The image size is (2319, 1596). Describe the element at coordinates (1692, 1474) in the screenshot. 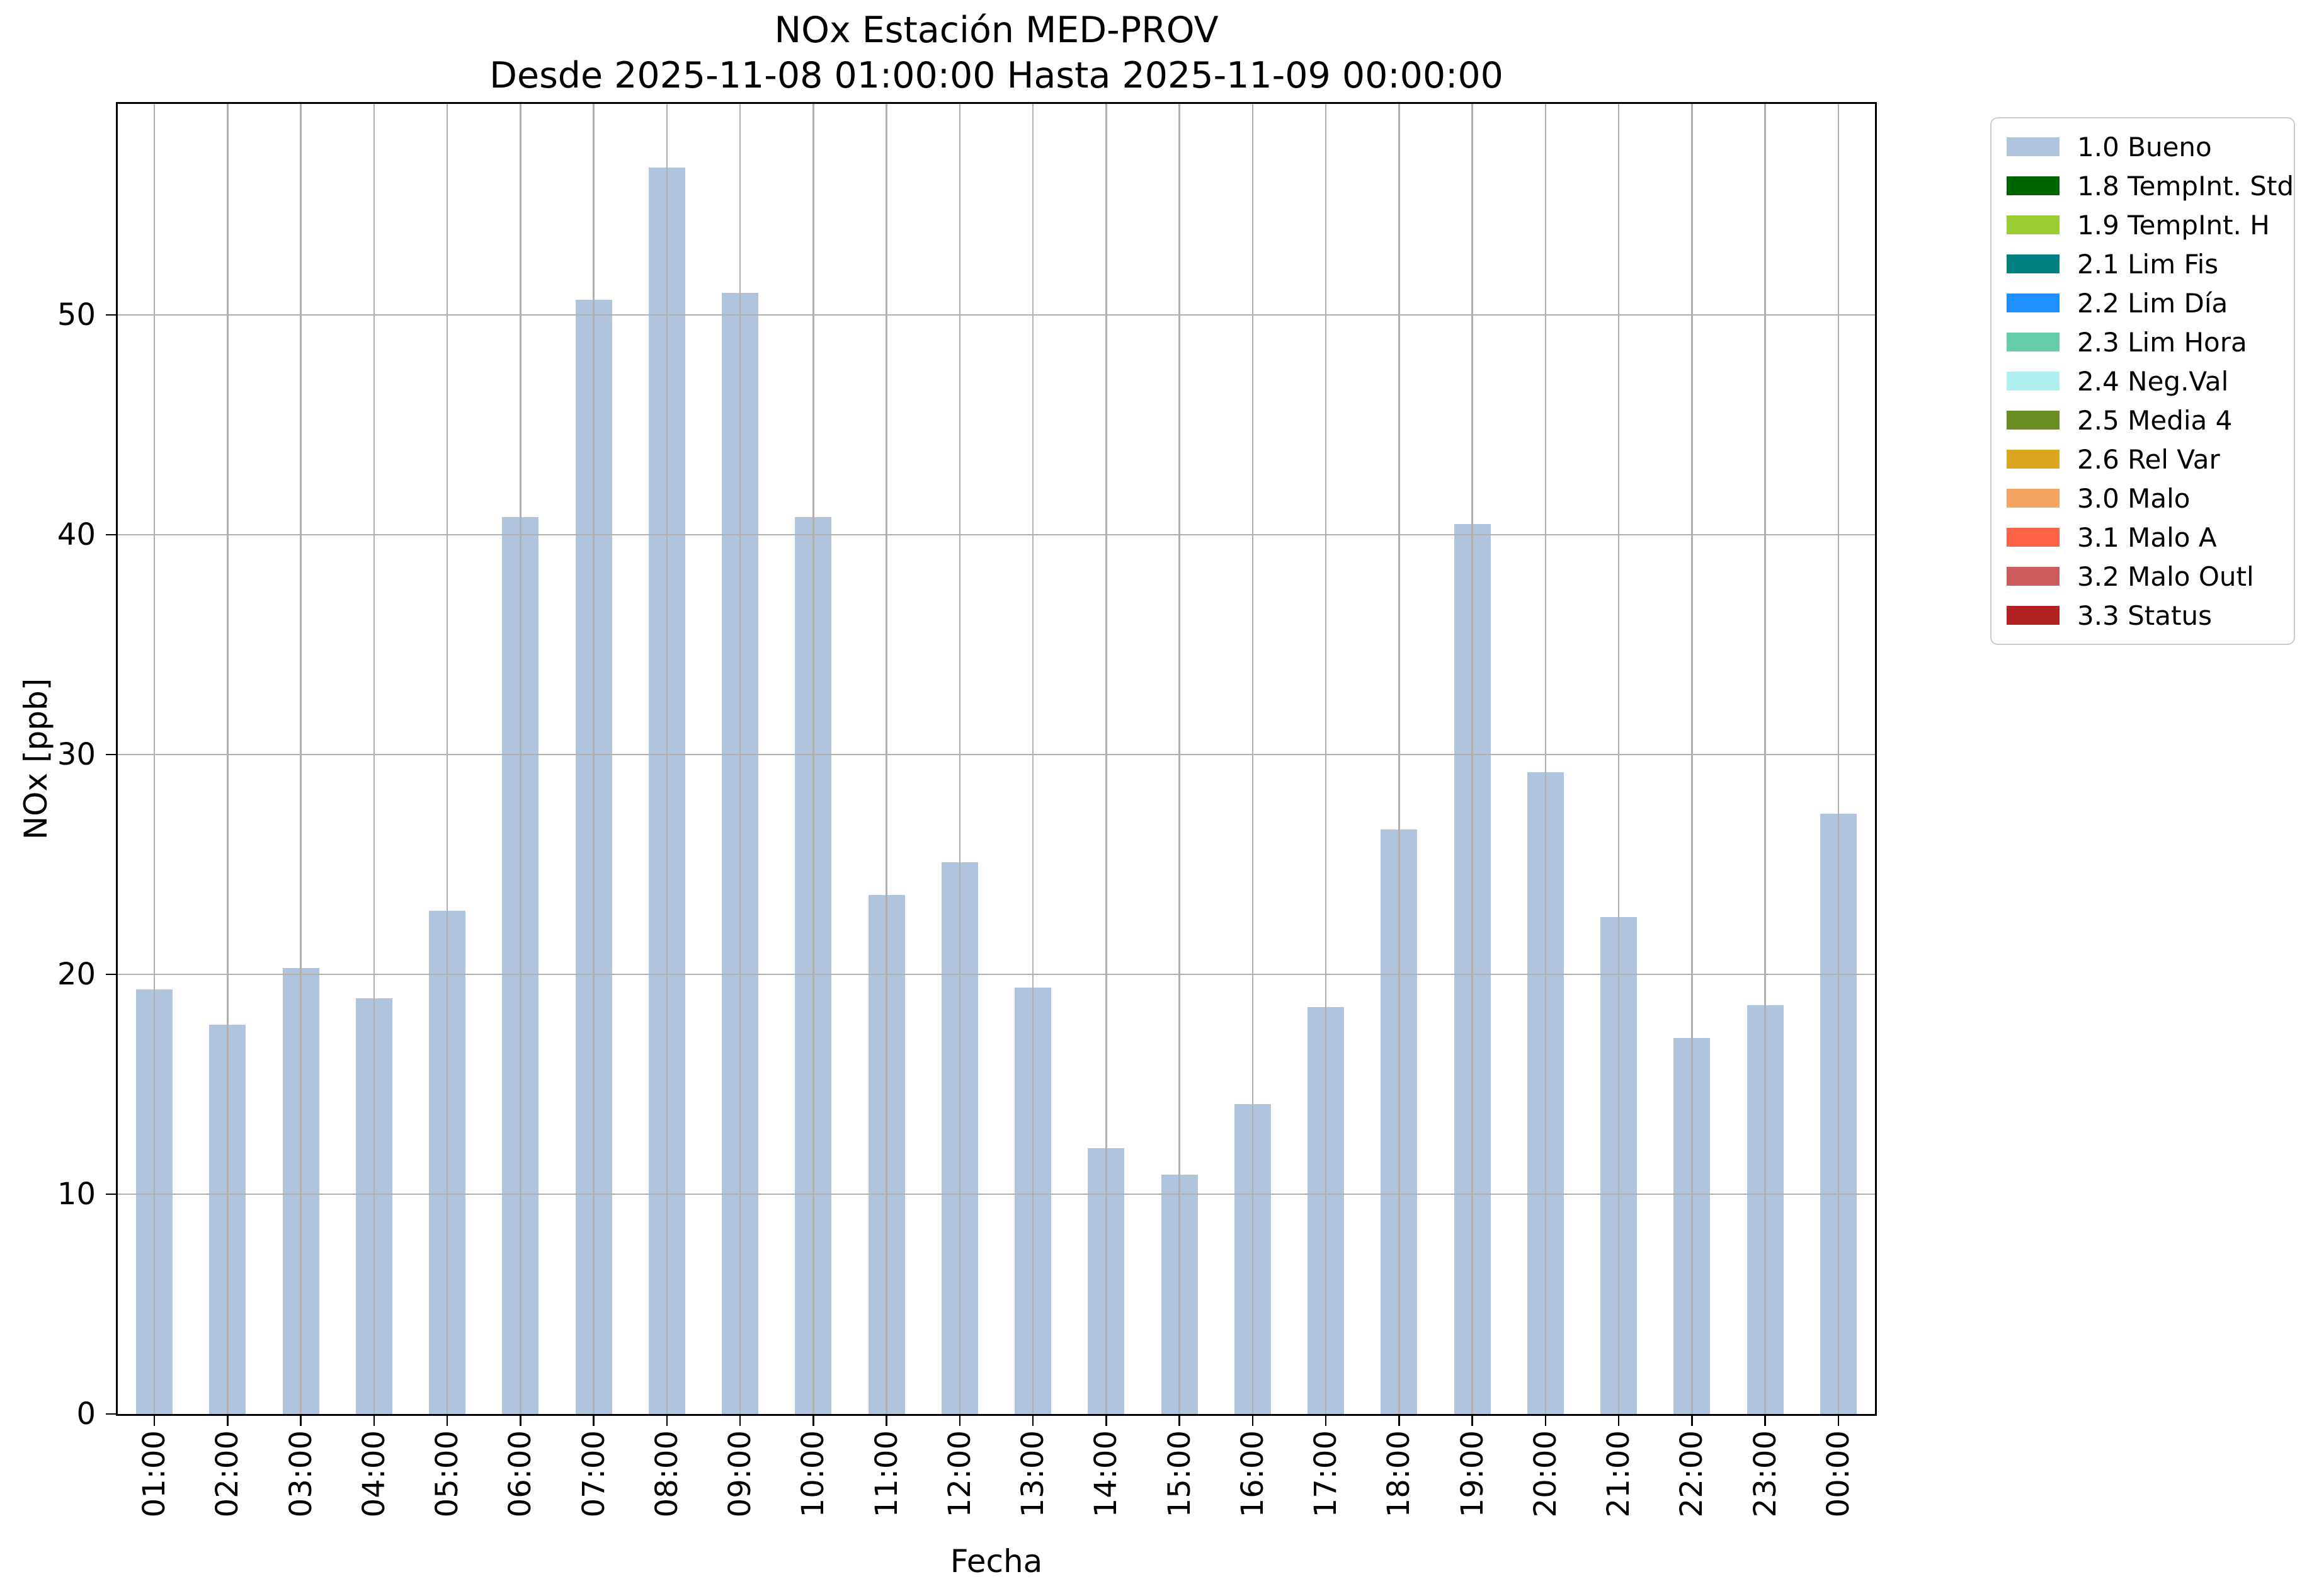

I see `x-tick-label: 22:00` at that location.